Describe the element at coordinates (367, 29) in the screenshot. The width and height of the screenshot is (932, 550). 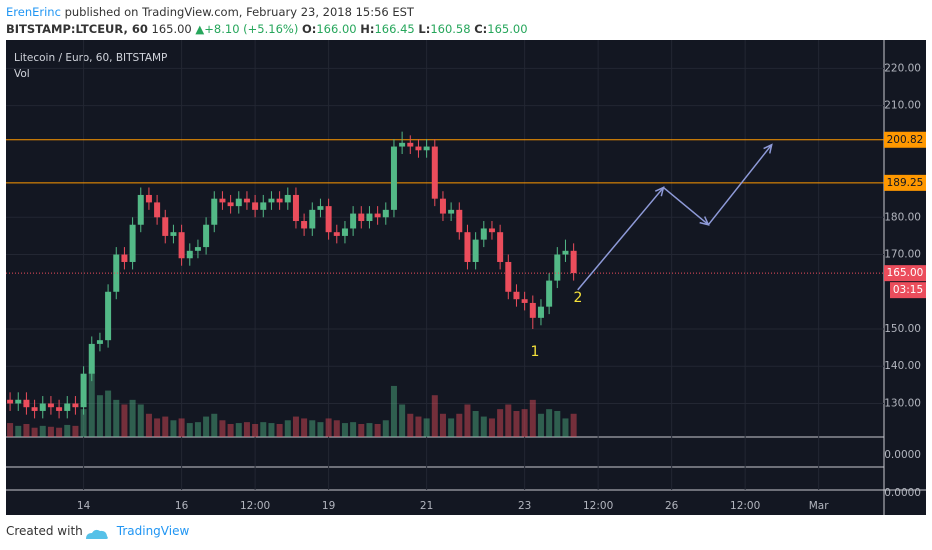
I see `h-label: H:` at that location.